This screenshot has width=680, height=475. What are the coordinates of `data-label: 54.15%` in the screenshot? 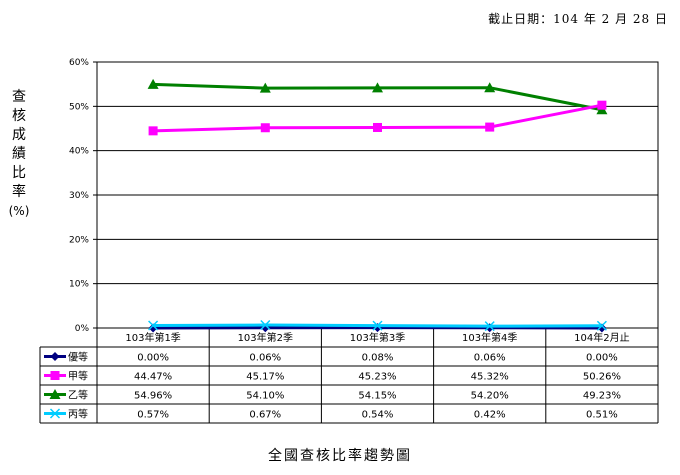 It's located at (377, 396).